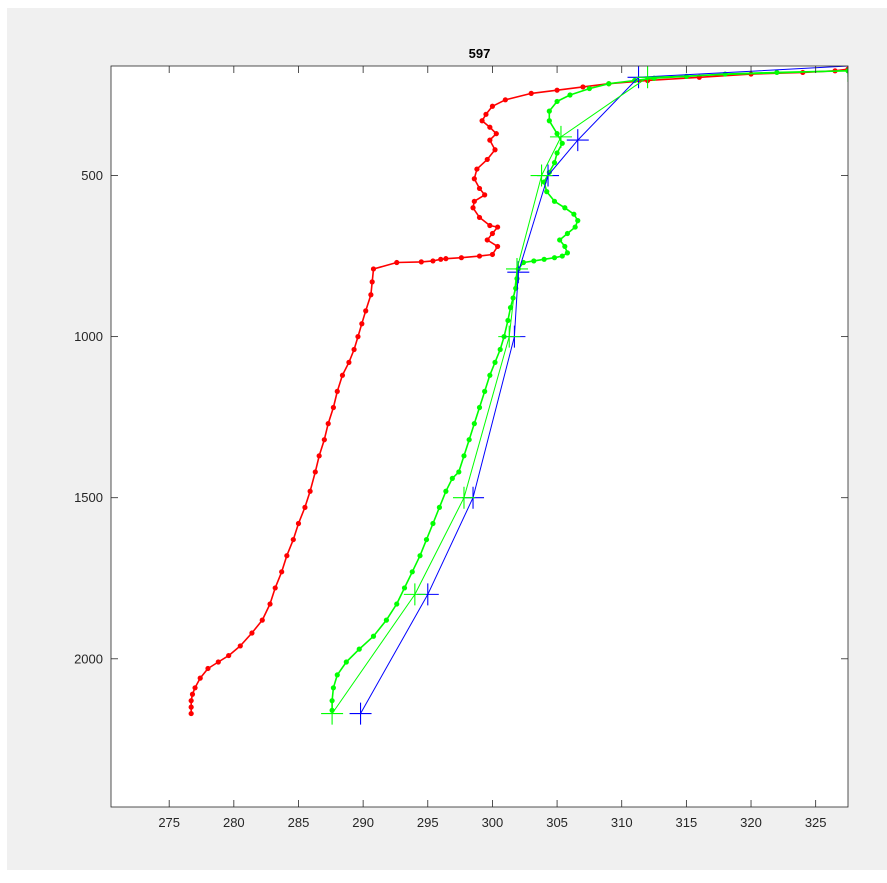 Image resolution: width=887 pixels, height=883 pixels. Describe the element at coordinates (88, 658) in the screenshot. I see `y-tick-label: 2000` at that location.